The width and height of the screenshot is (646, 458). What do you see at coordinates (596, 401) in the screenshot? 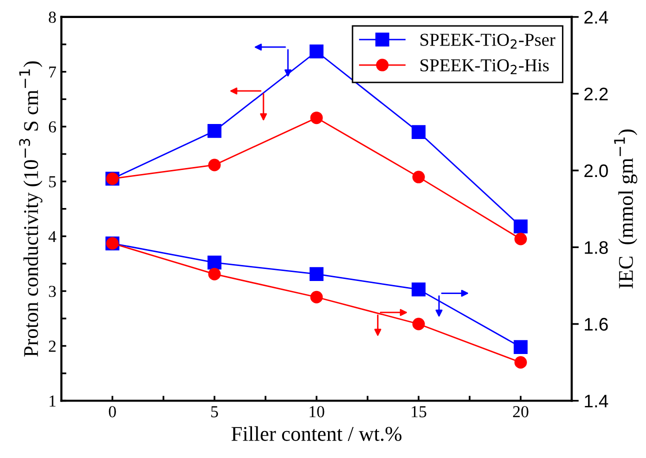
I see `y2-tick-label: 1.4` at bounding box center [596, 401].